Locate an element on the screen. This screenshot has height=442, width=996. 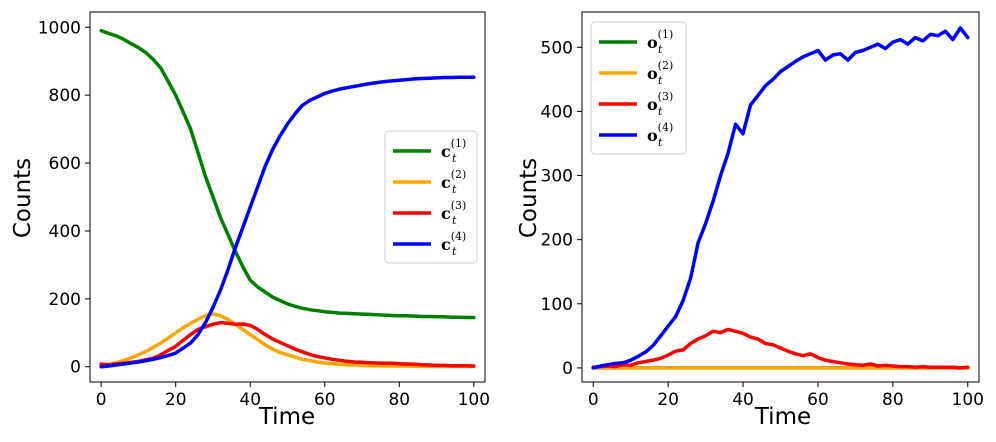
right-ylabel: Counts is located at coordinates (529, 198).